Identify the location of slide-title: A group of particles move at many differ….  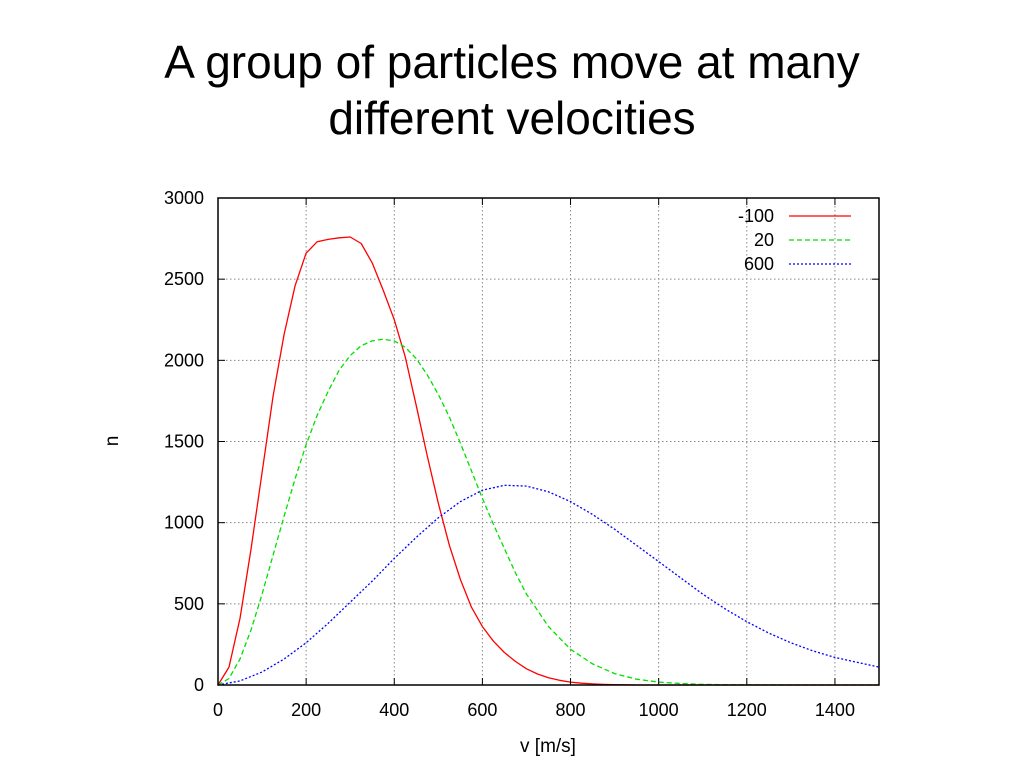
(512, 90).